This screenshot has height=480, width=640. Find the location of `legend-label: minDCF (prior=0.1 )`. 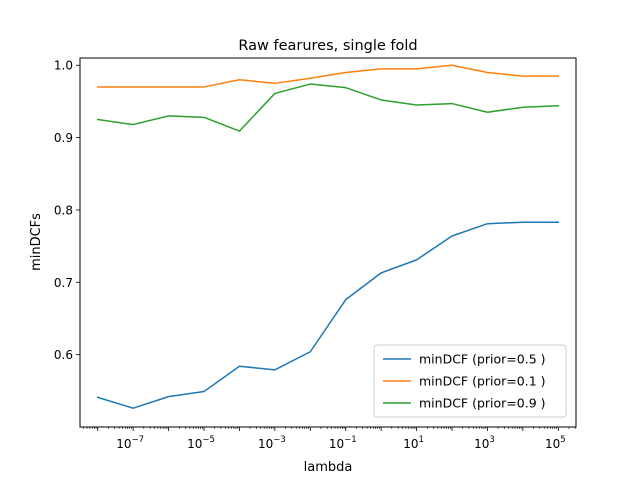

legend-label: minDCF (prior=0.1 ) is located at coordinates (482, 381).